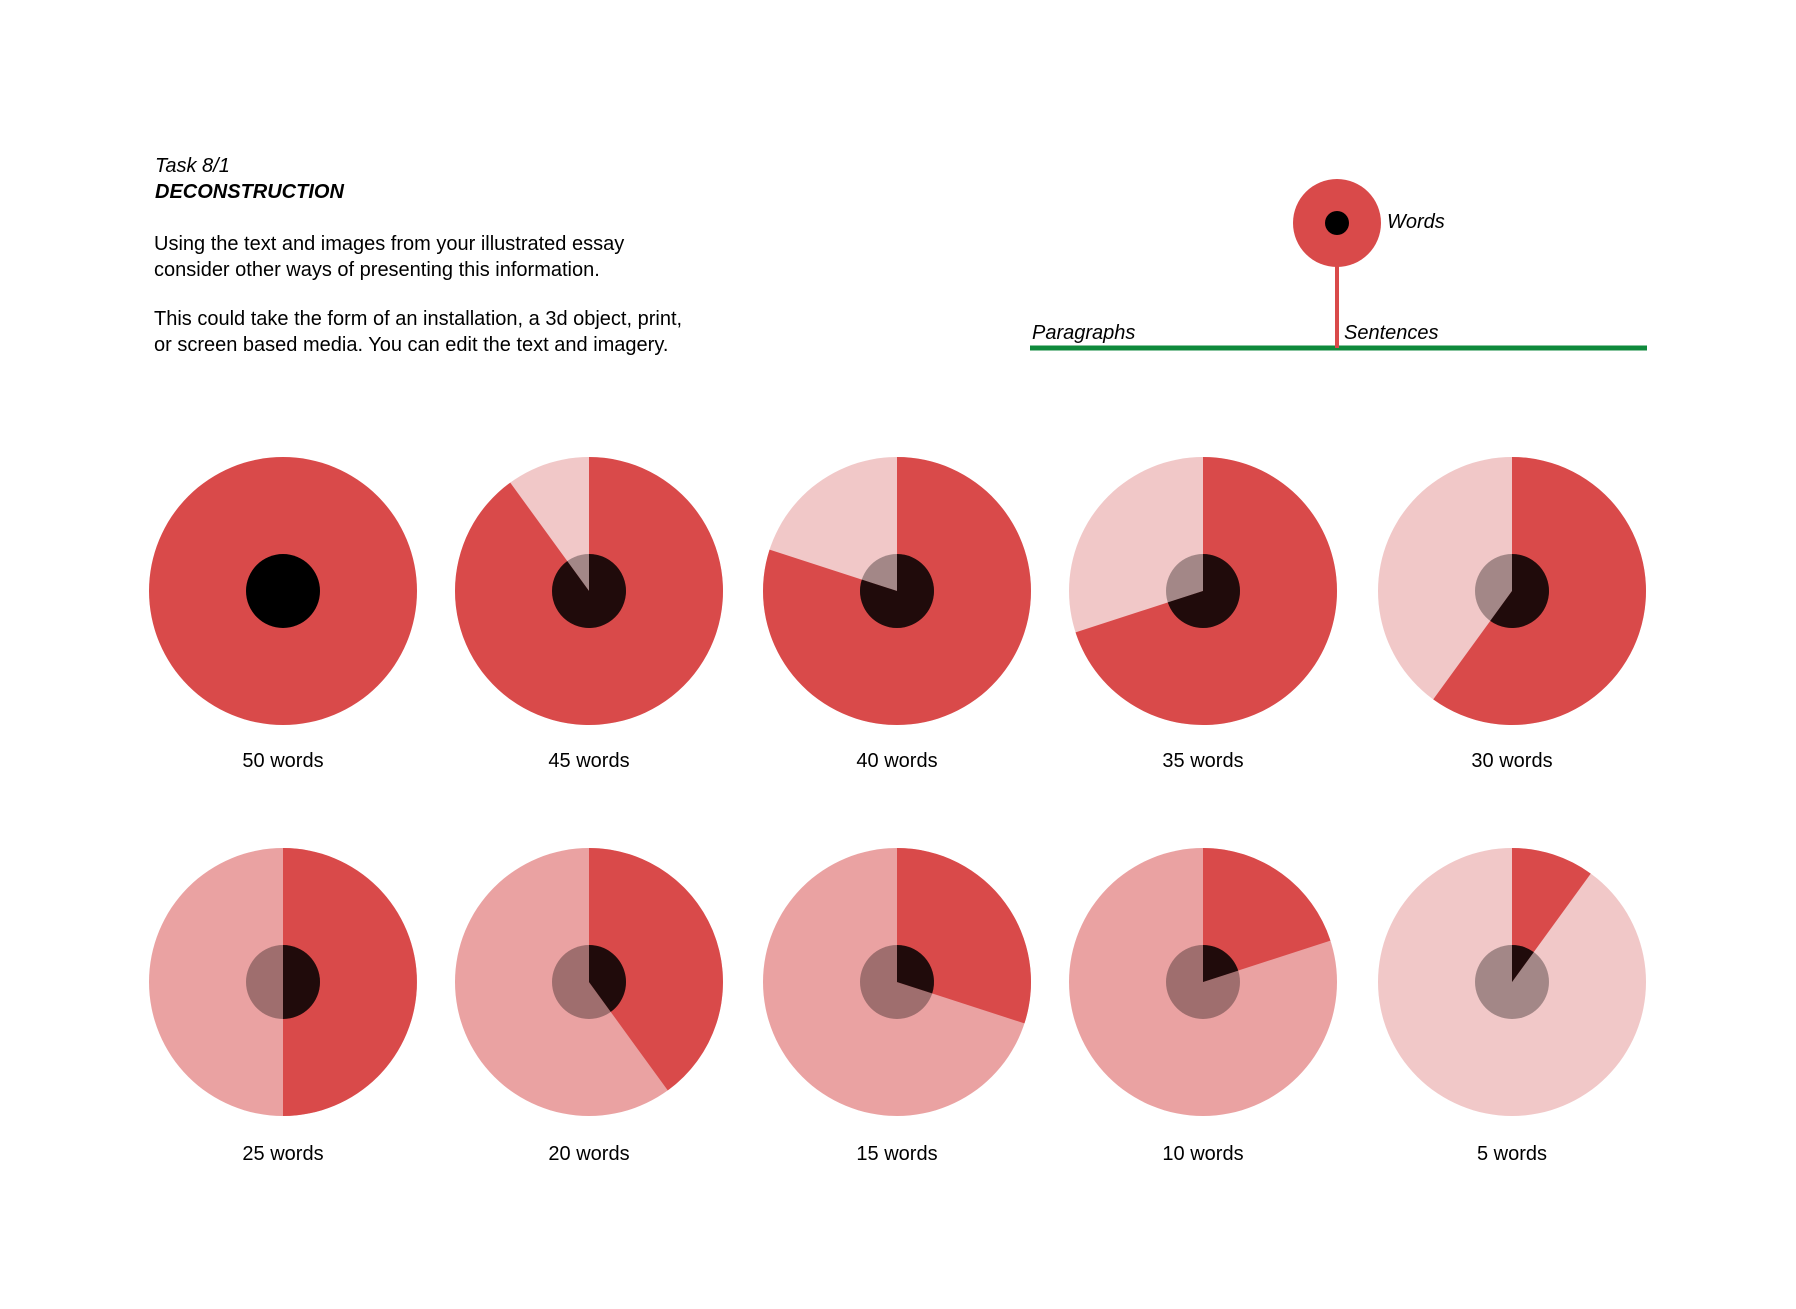 Image resolution: width=1796 pixels, height=1309 pixels. Describe the element at coordinates (282, 761) in the screenshot. I see `wheel-label: 50 words` at that location.